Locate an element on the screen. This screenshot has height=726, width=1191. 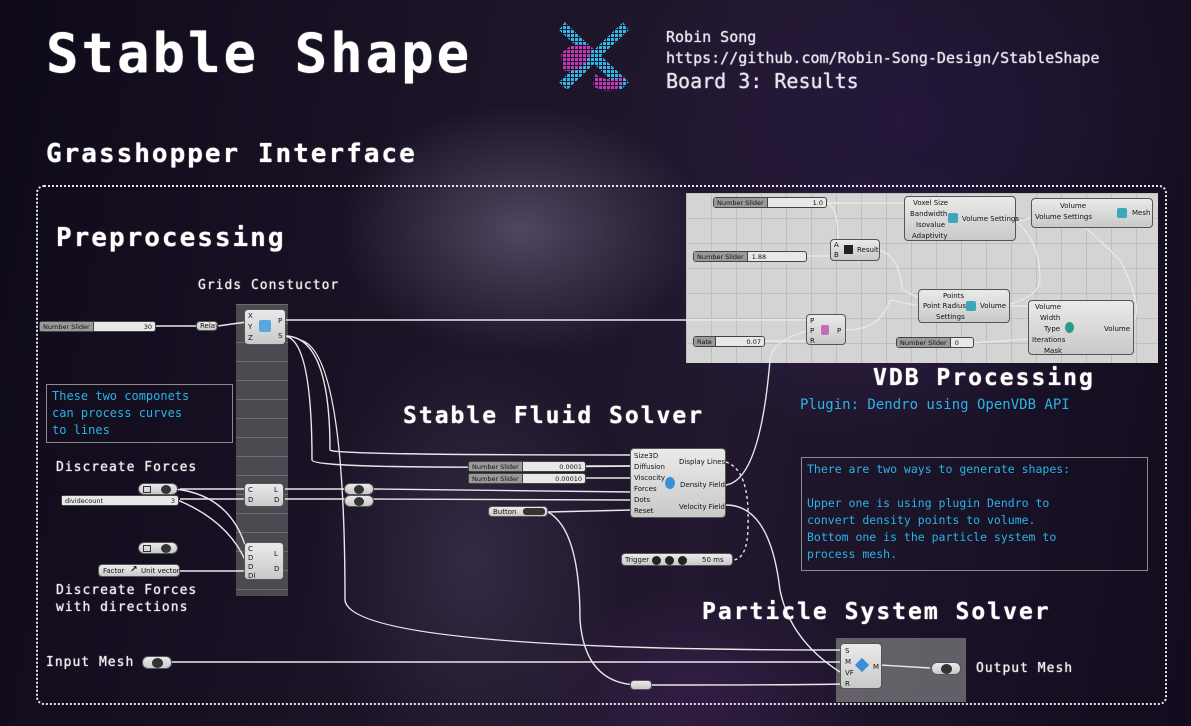
port-x: X is located at coordinates (250, 316).